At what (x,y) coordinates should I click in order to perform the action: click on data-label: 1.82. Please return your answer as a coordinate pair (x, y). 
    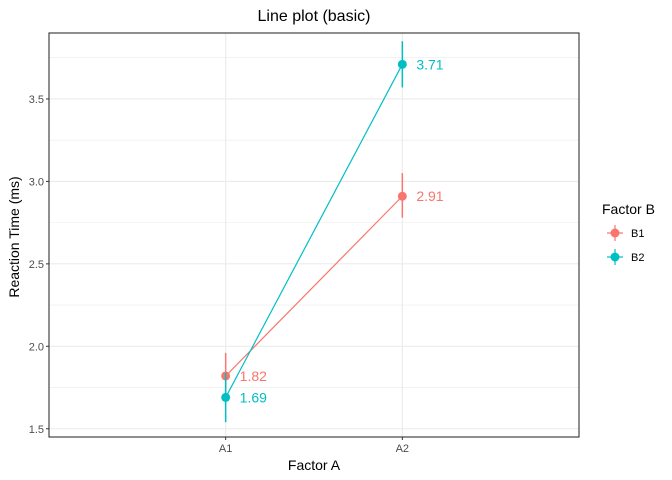
    Looking at the image, I should click on (253, 376).